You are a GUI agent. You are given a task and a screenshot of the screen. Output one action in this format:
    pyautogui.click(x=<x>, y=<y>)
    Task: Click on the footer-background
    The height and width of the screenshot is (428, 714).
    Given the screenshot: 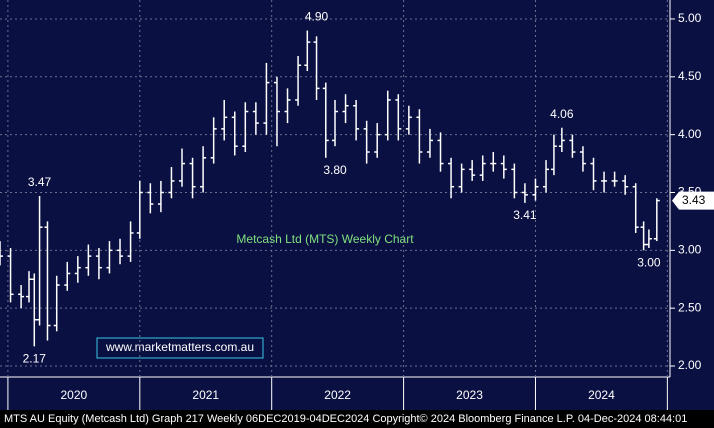 What is the action you would take?
    pyautogui.click(x=357, y=419)
    